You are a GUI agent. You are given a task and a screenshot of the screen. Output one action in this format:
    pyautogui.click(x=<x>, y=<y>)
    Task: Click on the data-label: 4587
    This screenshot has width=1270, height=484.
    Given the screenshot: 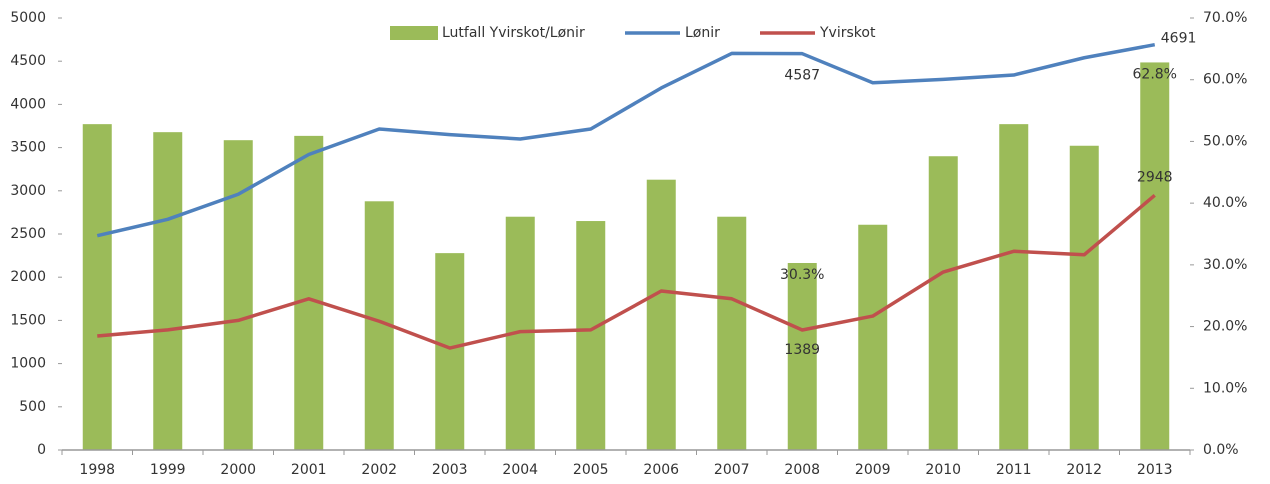 What is the action you would take?
    pyautogui.click(x=802, y=76)
    